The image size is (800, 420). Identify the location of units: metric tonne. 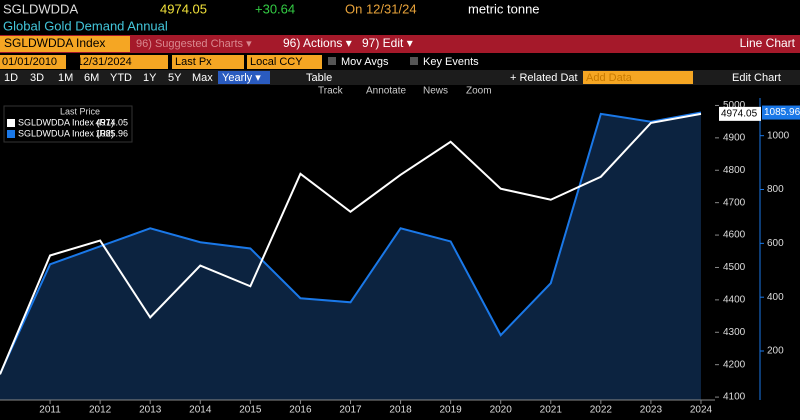
(504, 8).